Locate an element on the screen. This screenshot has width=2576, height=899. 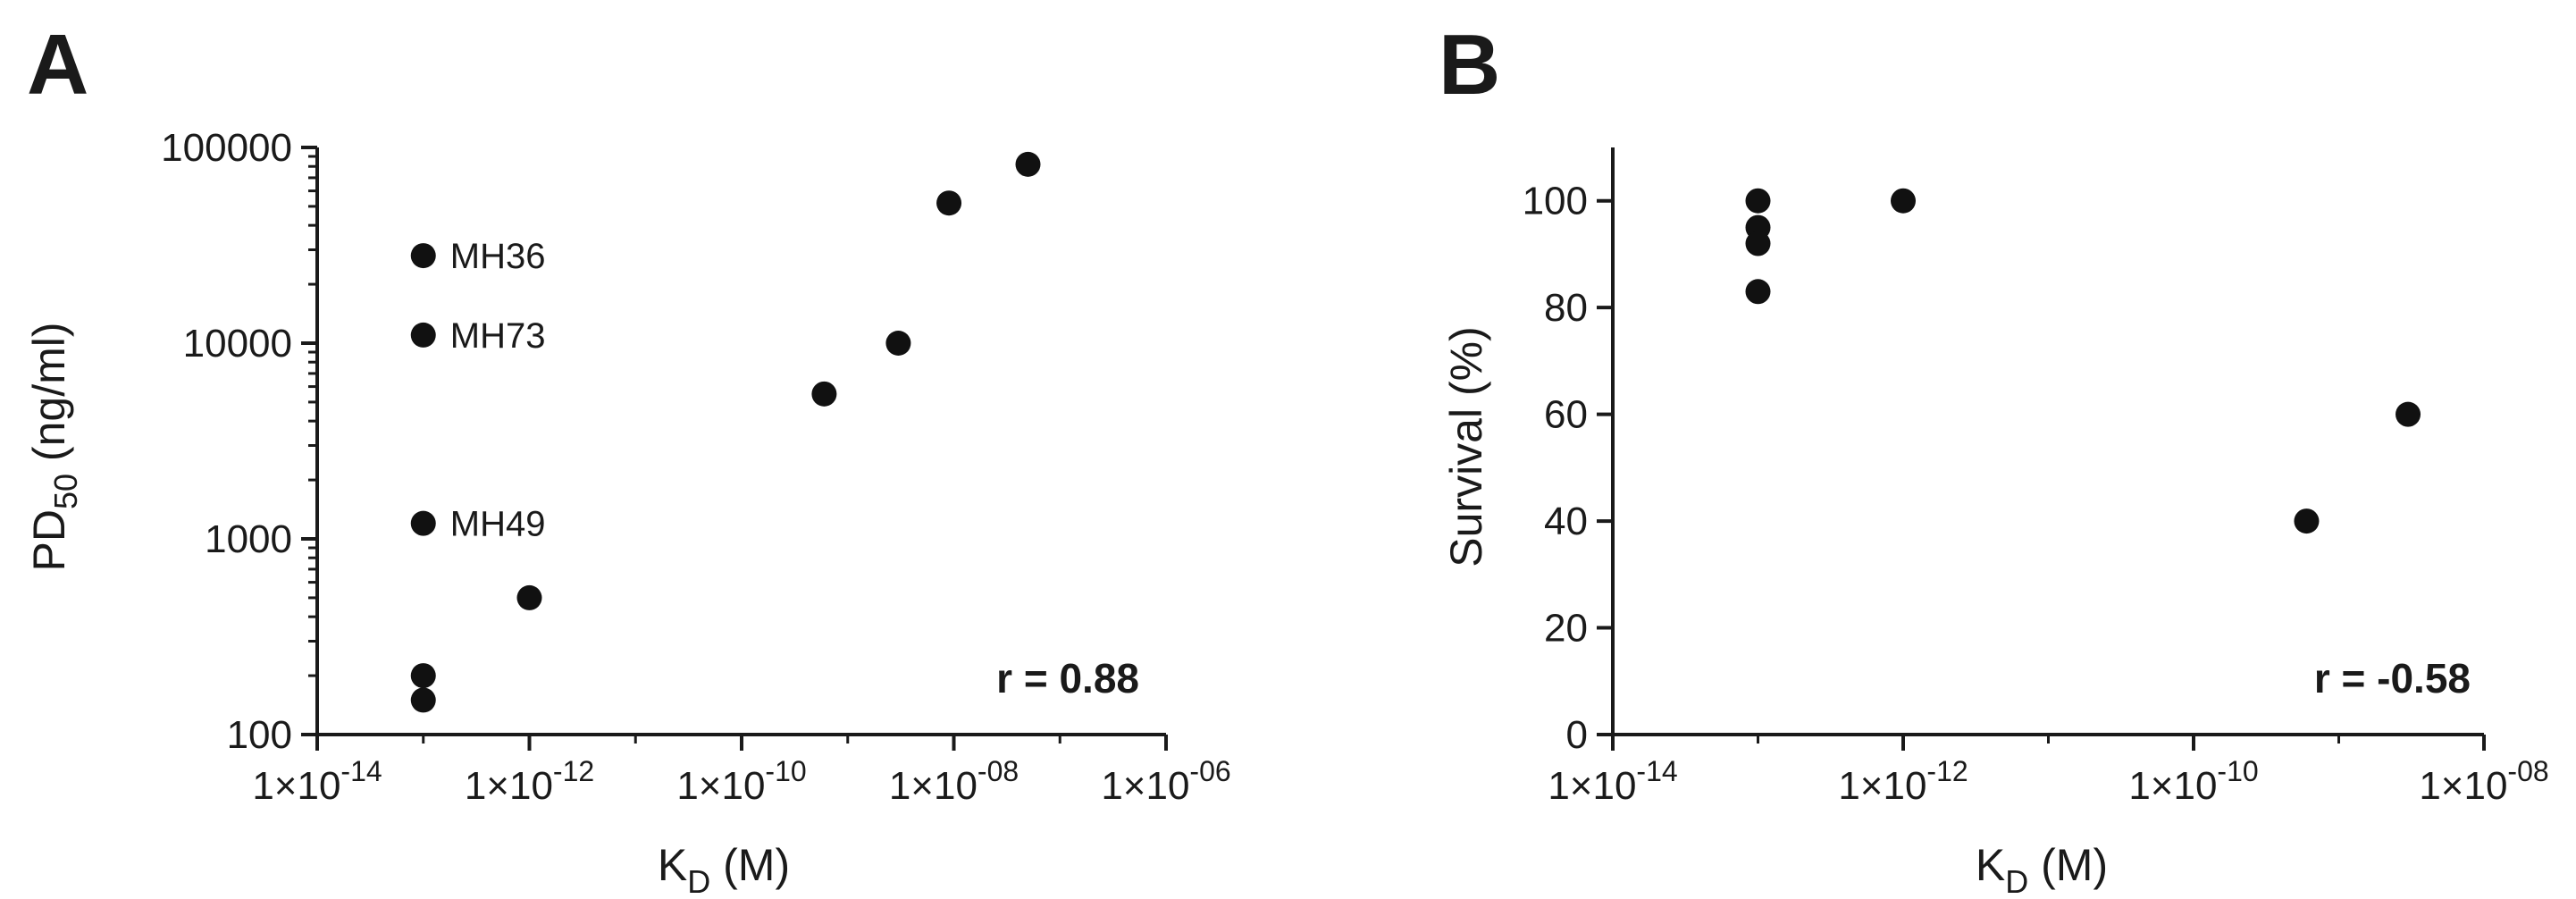
panel-b-letter: B is located at coordinates (1469, 65).